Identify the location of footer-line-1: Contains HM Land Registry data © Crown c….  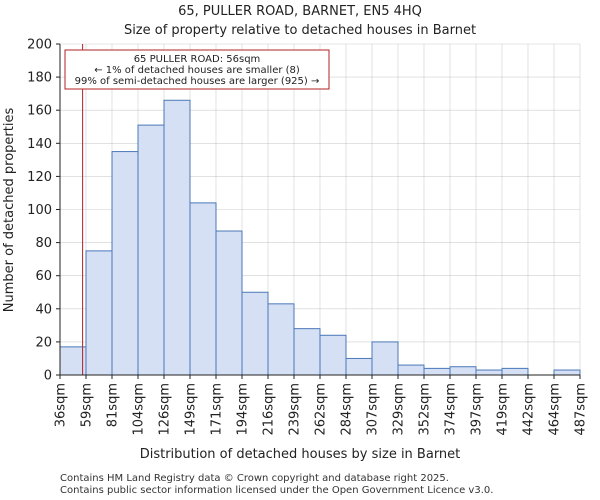
(254, 478).